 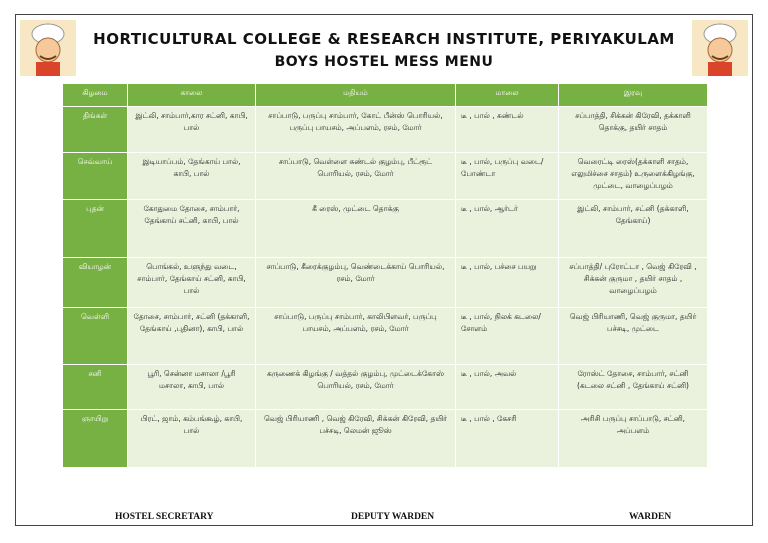 I want to click on column-header: கிழமை, so click(x=95, y=95).